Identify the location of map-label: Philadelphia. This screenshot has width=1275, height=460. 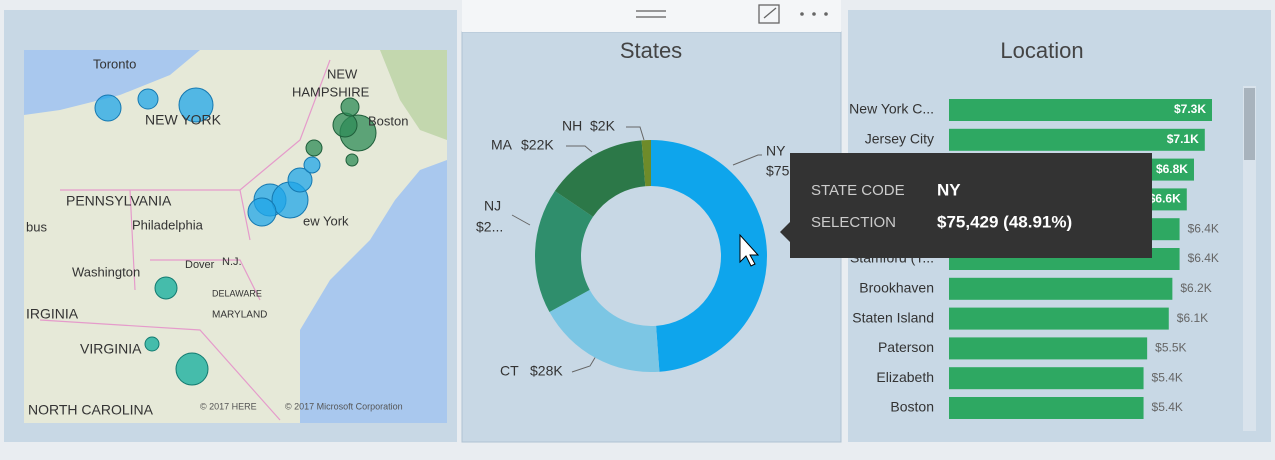
(168, 224).